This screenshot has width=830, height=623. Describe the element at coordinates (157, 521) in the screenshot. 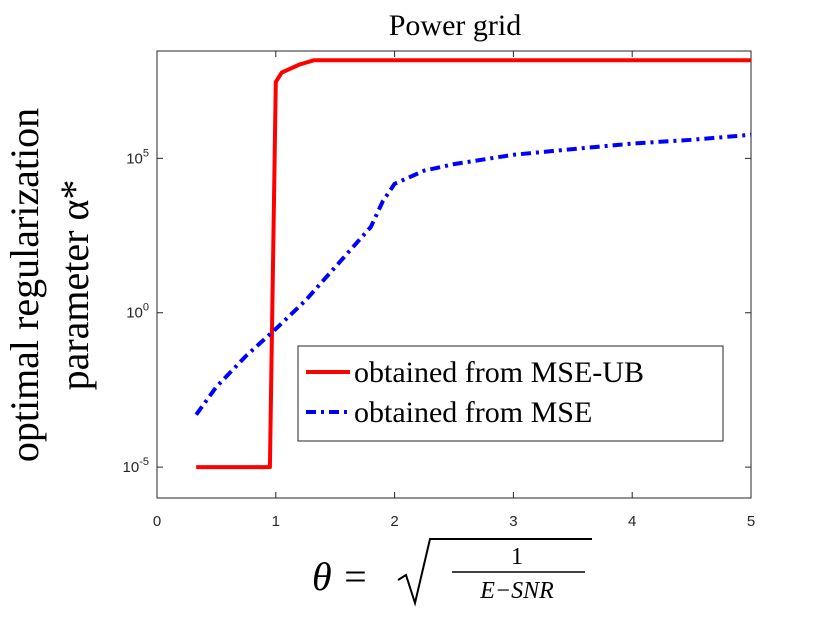

I see `x-tick-label: 0` at that location.